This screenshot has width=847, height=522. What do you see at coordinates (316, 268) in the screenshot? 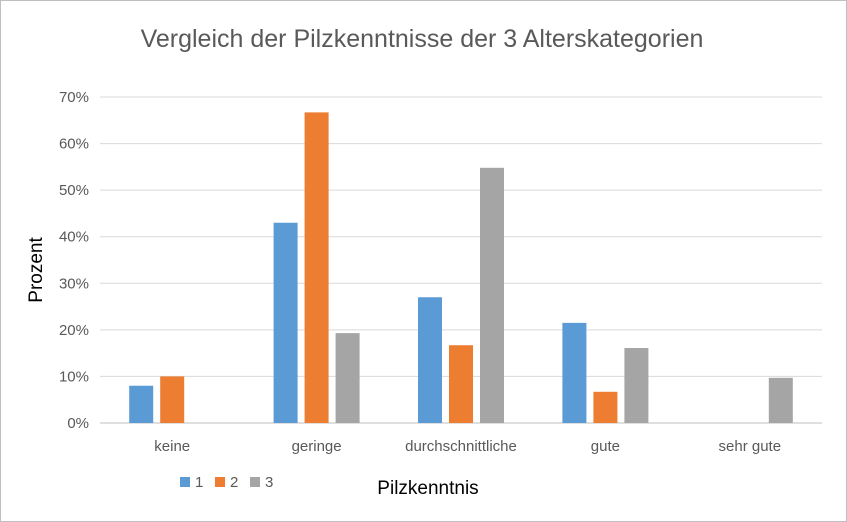
I see `bar-2-geringe` at bounding box center [316, 268].